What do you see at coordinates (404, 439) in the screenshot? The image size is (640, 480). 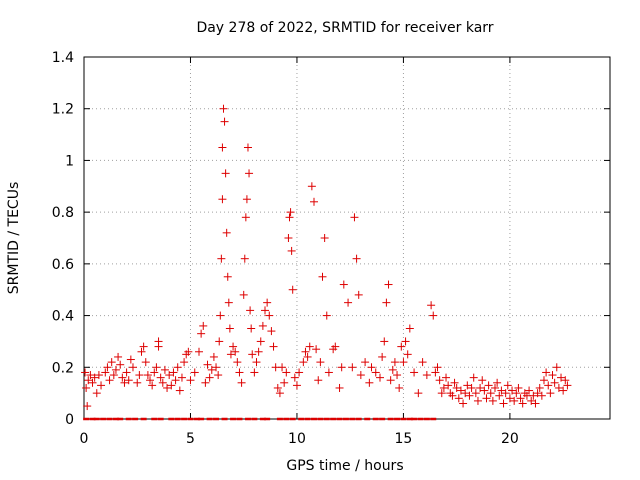 I see `x-tick-label: 15` at bounding box center [404, 439].